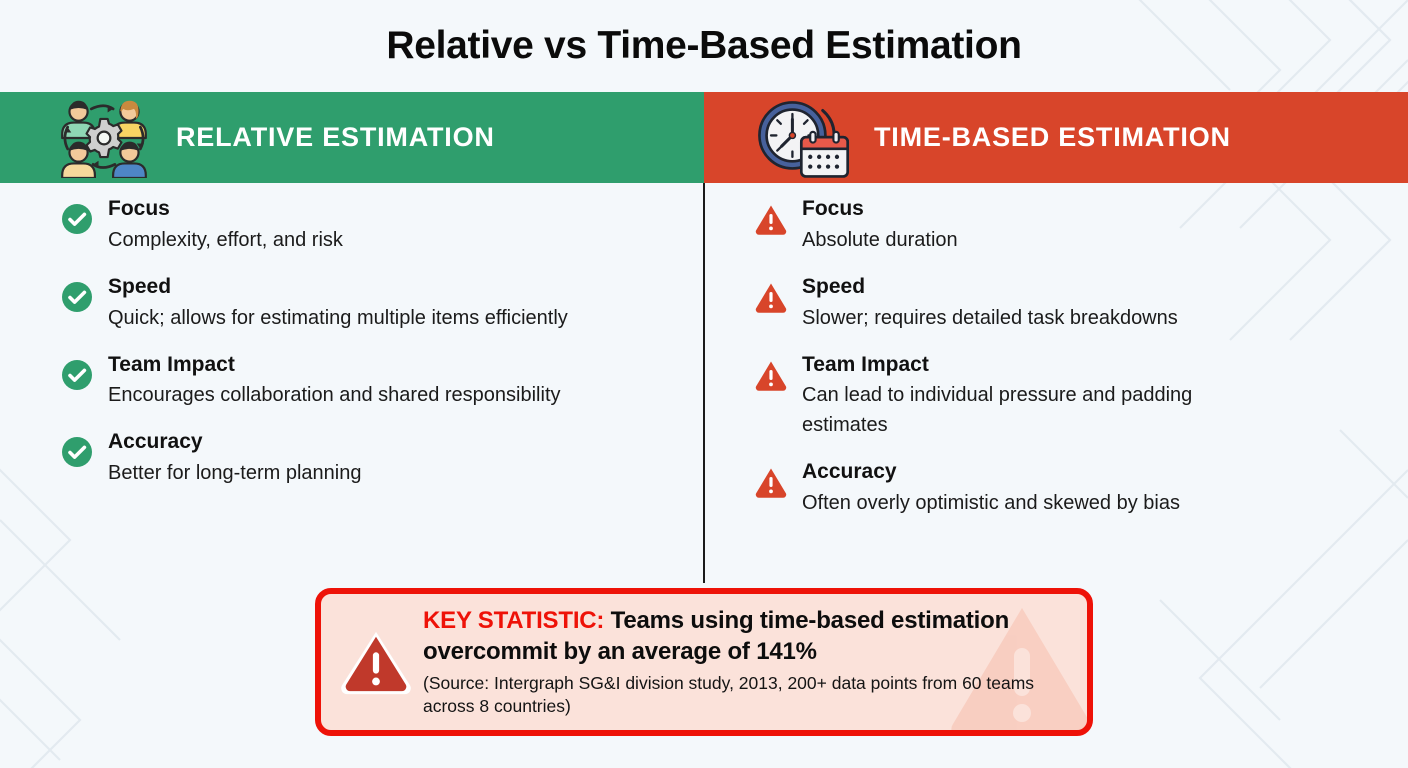 This screenshot has height=768, width=1408. Describe the element at coordinates (235, 473) in the screenshot. I see `list-item-description: Better for long-term planning` at that location.